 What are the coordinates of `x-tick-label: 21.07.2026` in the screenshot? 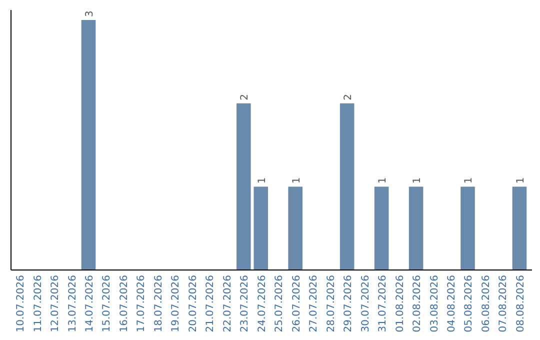 It's located at (210, 303).